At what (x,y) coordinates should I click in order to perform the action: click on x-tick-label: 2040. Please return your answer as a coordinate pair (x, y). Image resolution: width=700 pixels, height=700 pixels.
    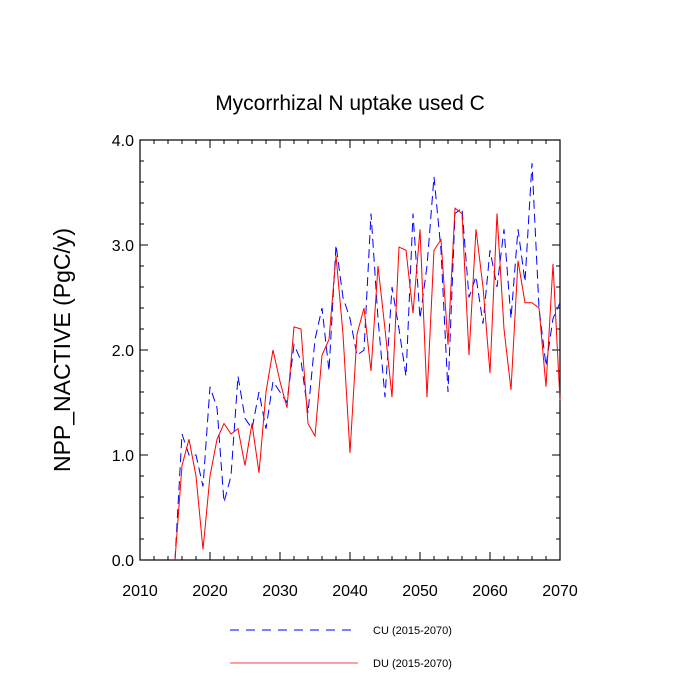
    Looking at the image, I should click on (350, 591).